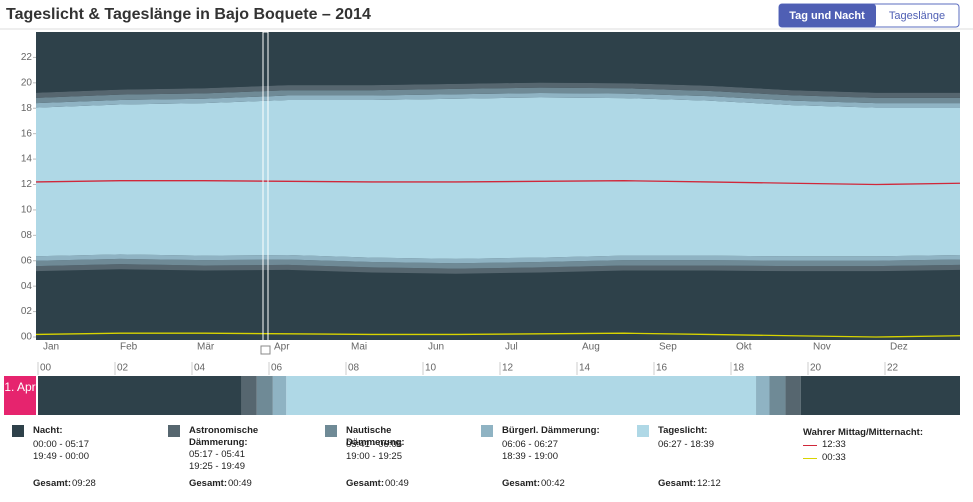 The height and width of the screenshot is (502, 973). Describe the element at coordinates (686, 444) in the screenshot. I see `legend-range: 06:27 - 18:39` at that location.